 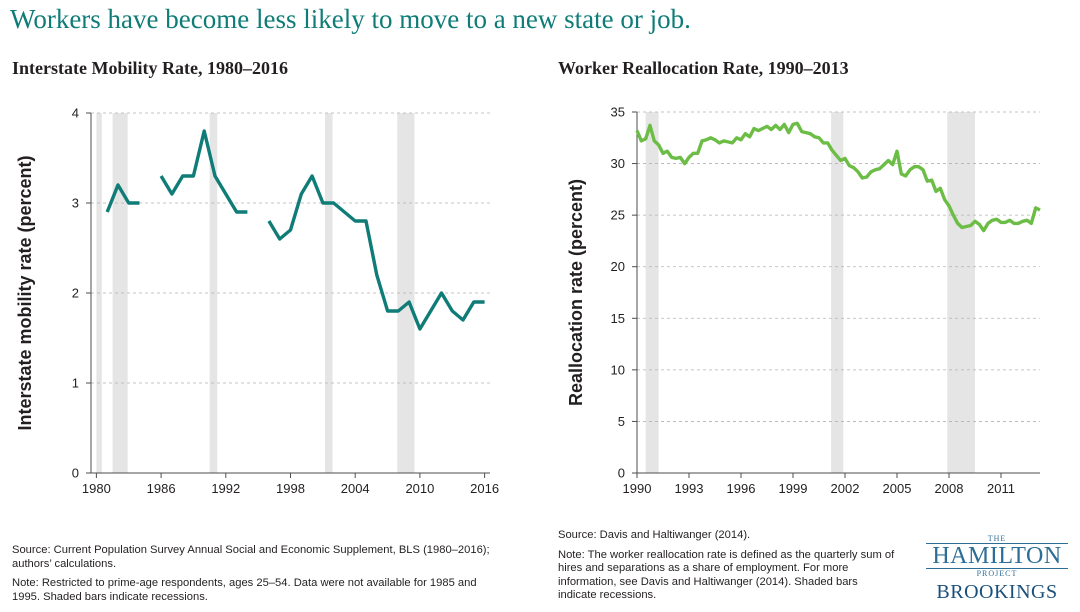 What do you see at coordinates (703, 68) in the screenshot?
I see `right-chart-title: Worker Reallocation Rate, 1990–2013` at bounding box center [703, 68].